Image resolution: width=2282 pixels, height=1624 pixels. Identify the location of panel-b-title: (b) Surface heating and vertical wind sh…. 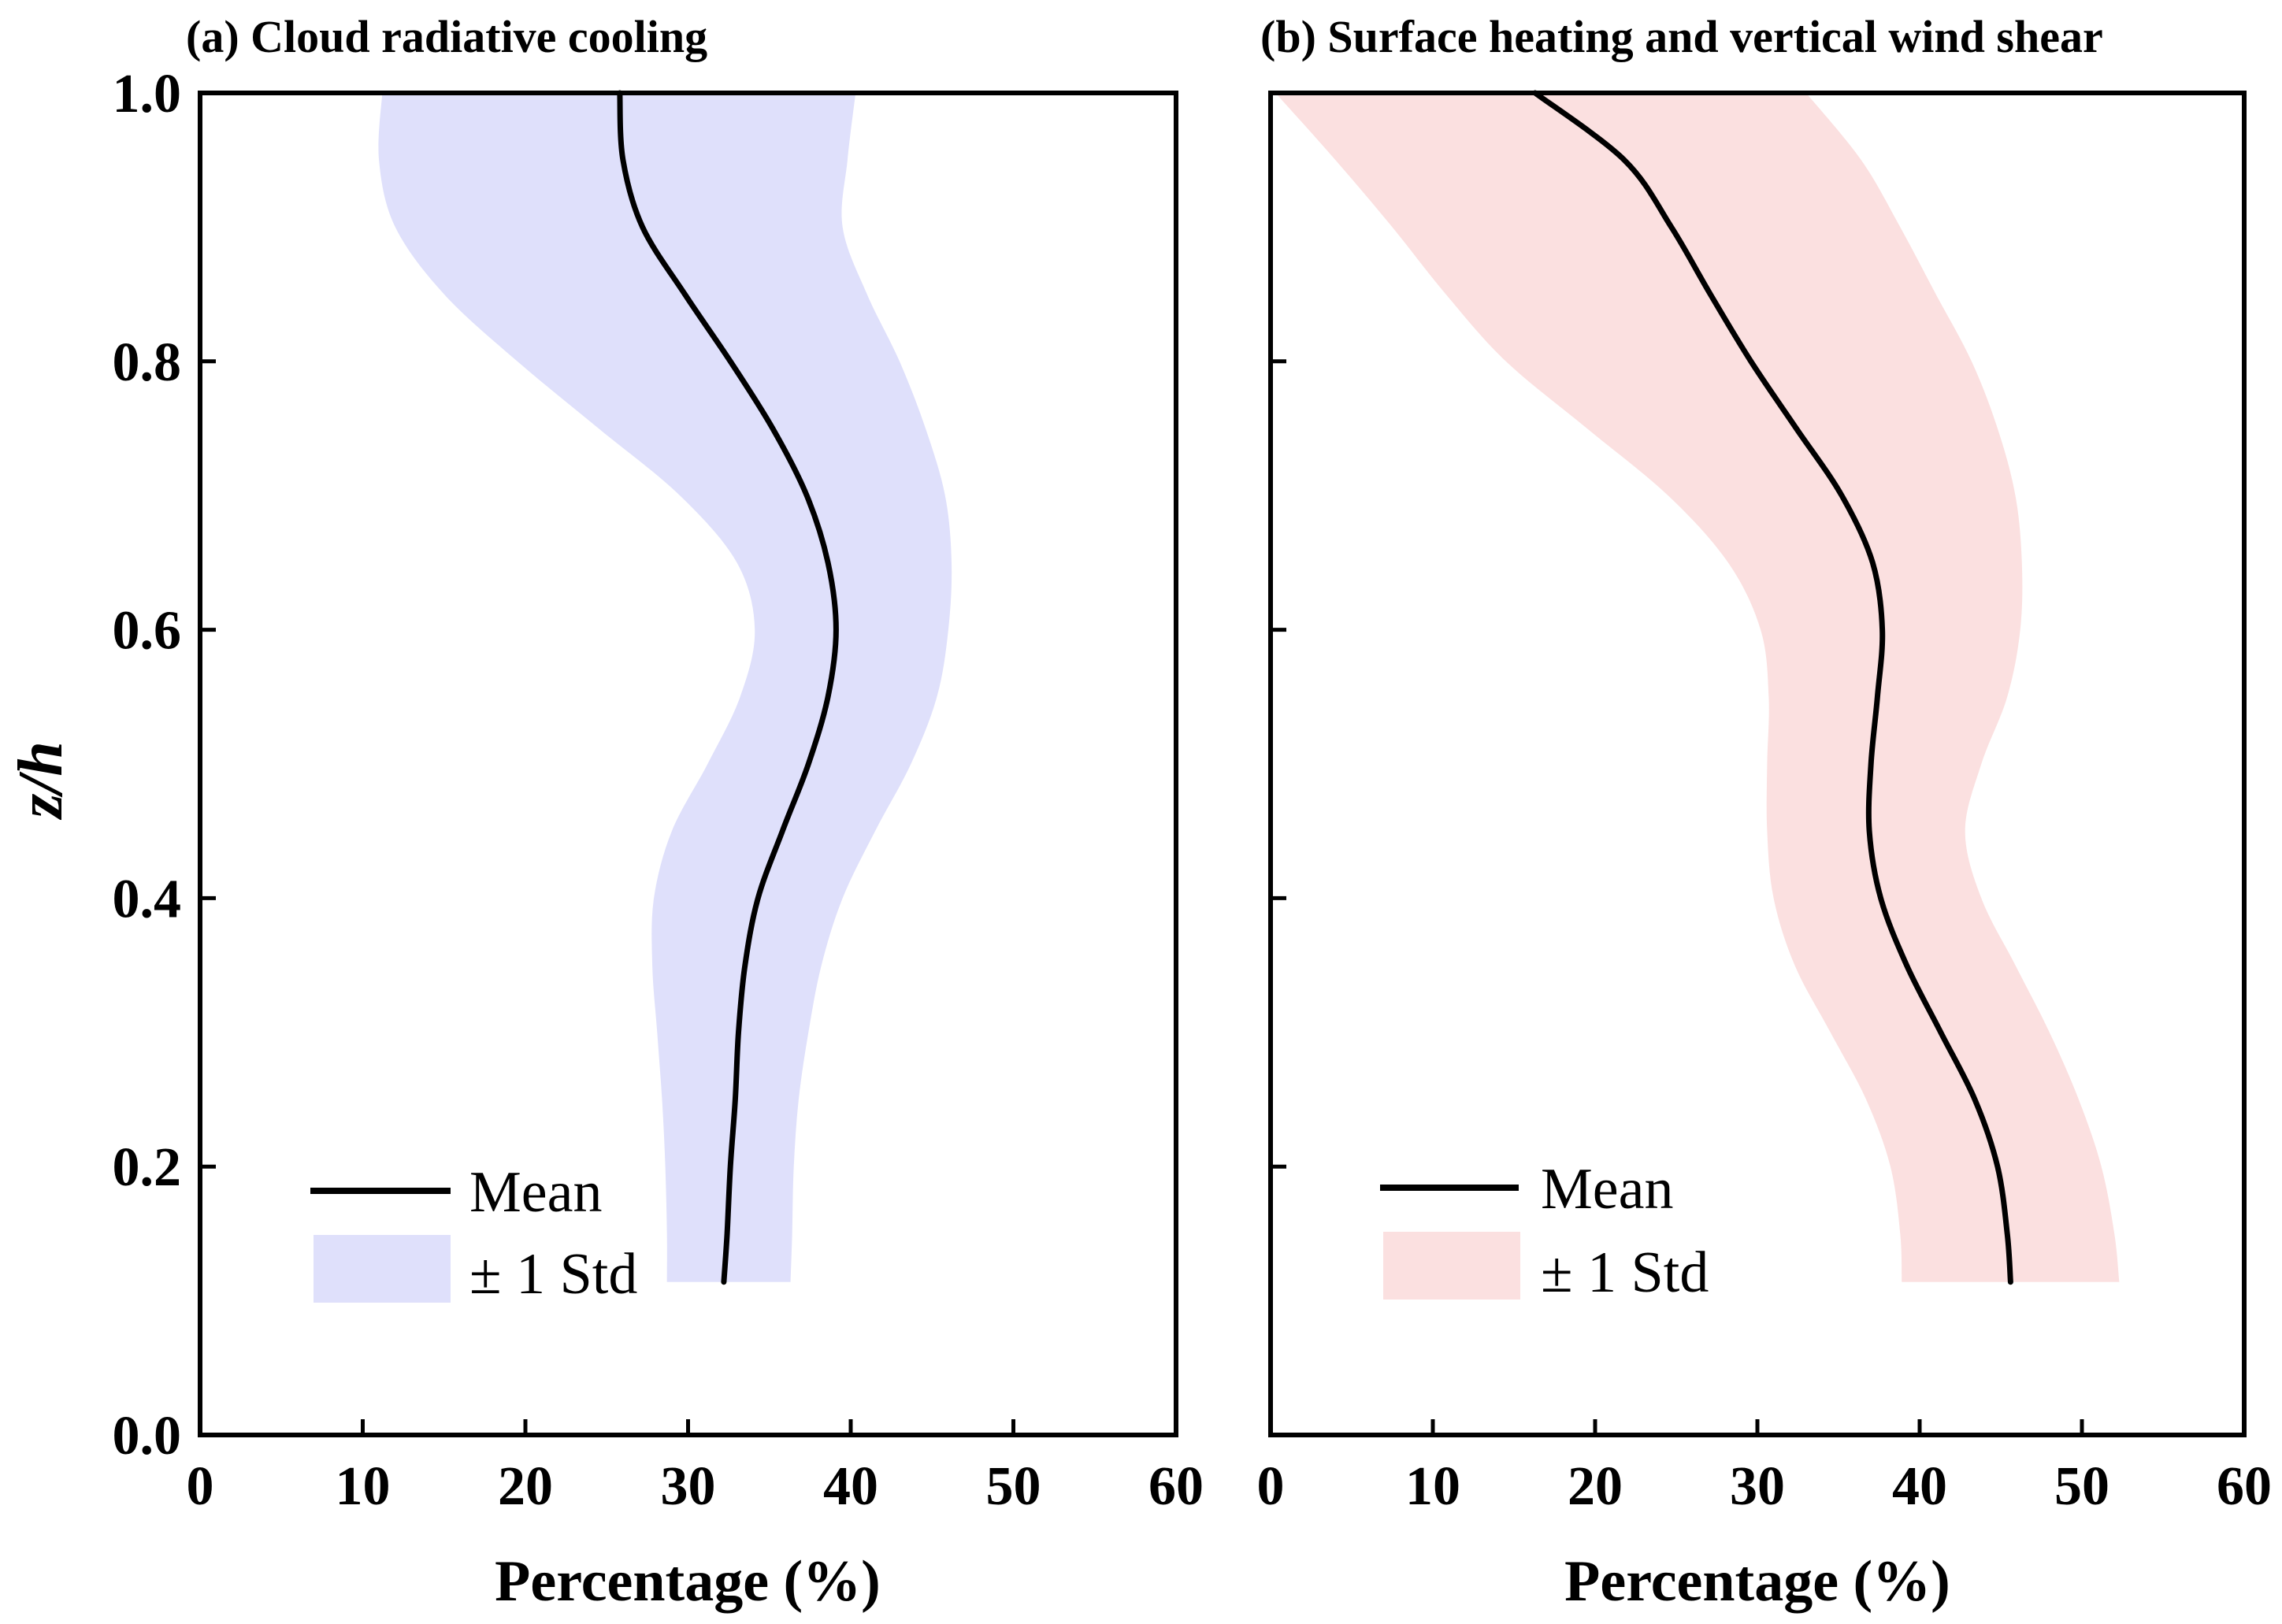
(1682, 36).